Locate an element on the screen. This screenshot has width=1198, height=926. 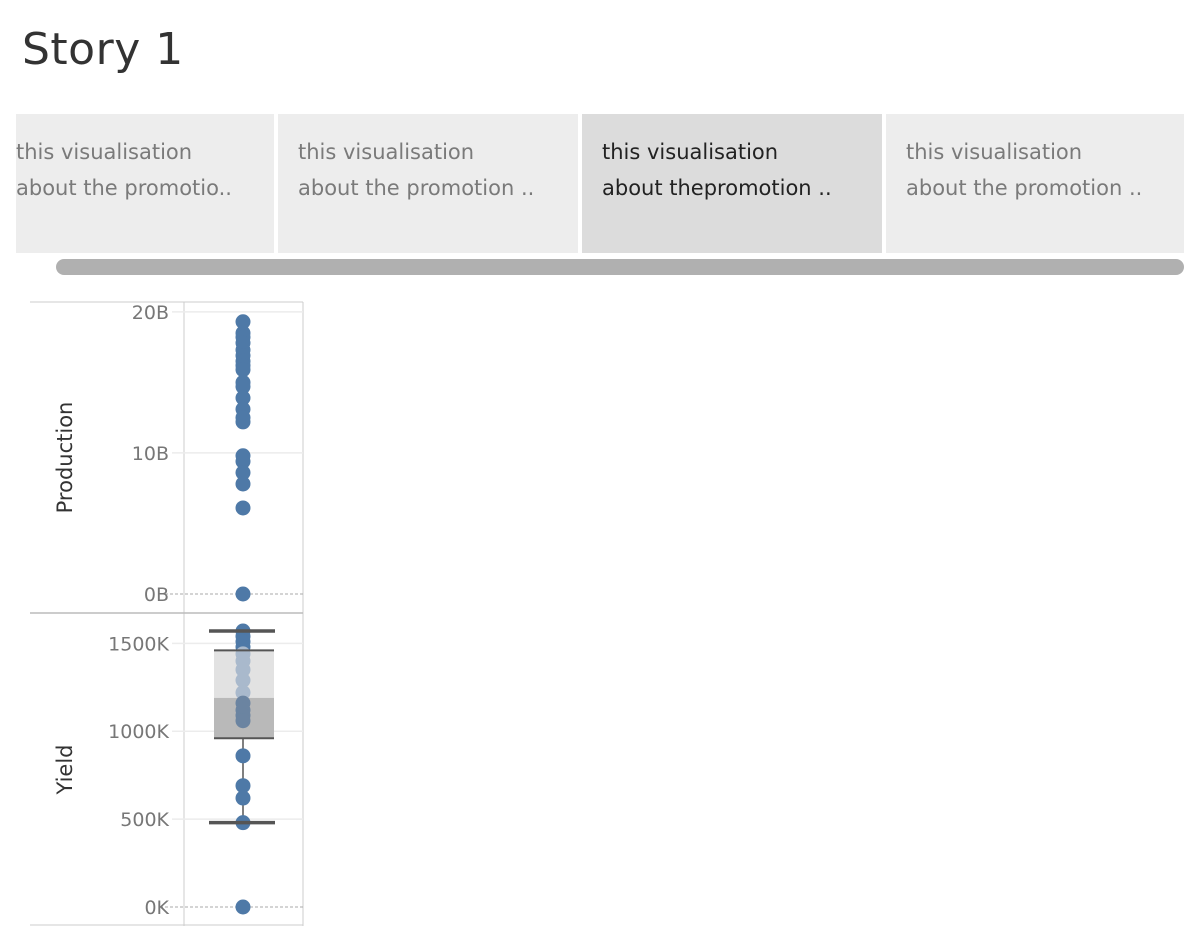
y-tick-label: 1500K is located at coordinates (138, 644).